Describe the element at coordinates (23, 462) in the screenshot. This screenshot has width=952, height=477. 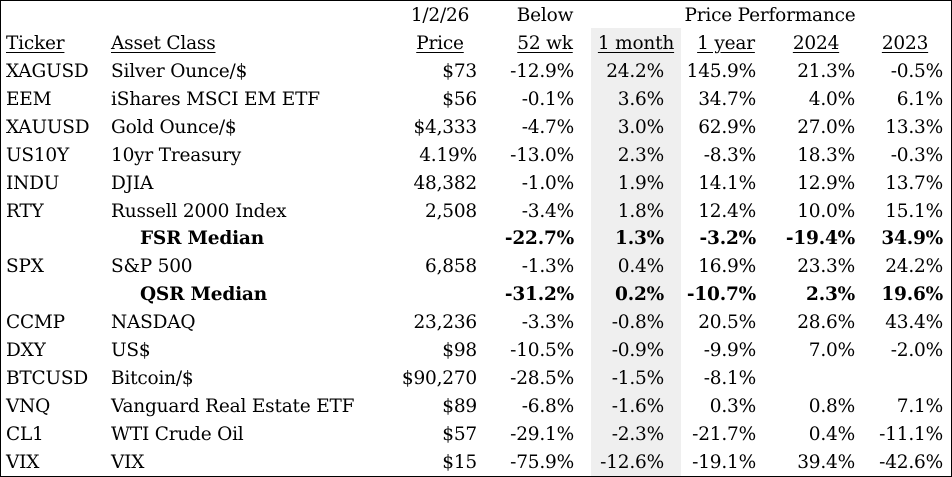
I see `ticker-cell: VIX` at that location.